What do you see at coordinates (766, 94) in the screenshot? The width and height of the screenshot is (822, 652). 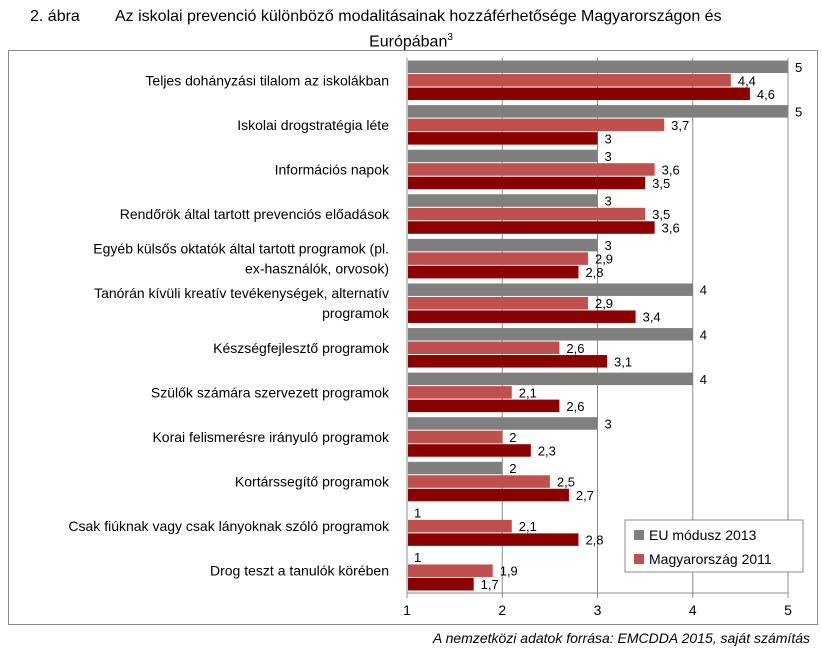 I see `data-label: 4,6` at bounding box center [766, 94].